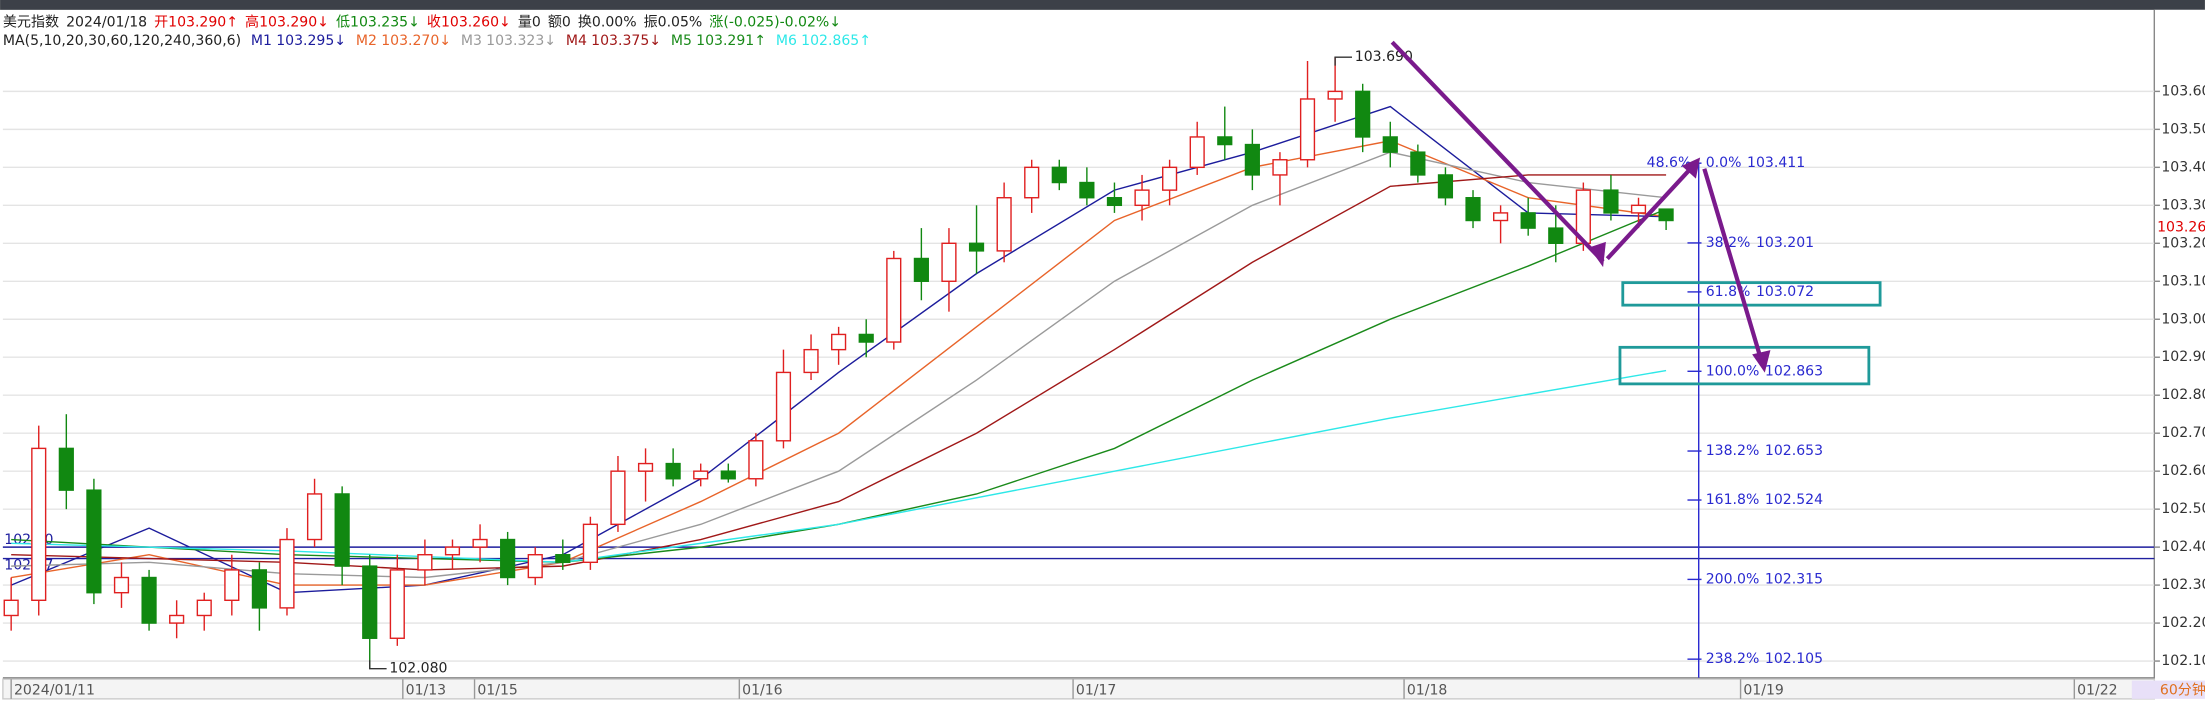  What do you see at coordinates (607, 21) in the screenshot?
I see `quote: 换0.00%` at bounding box center [607, 21].